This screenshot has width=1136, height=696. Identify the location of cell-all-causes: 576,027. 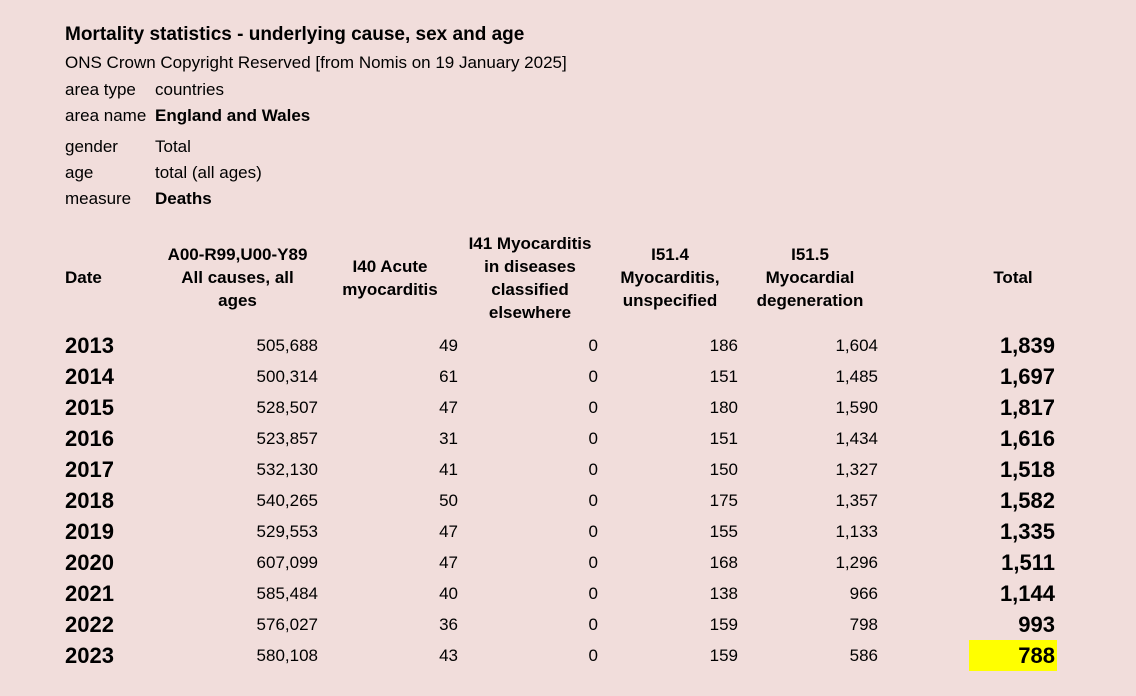
(287, 624).